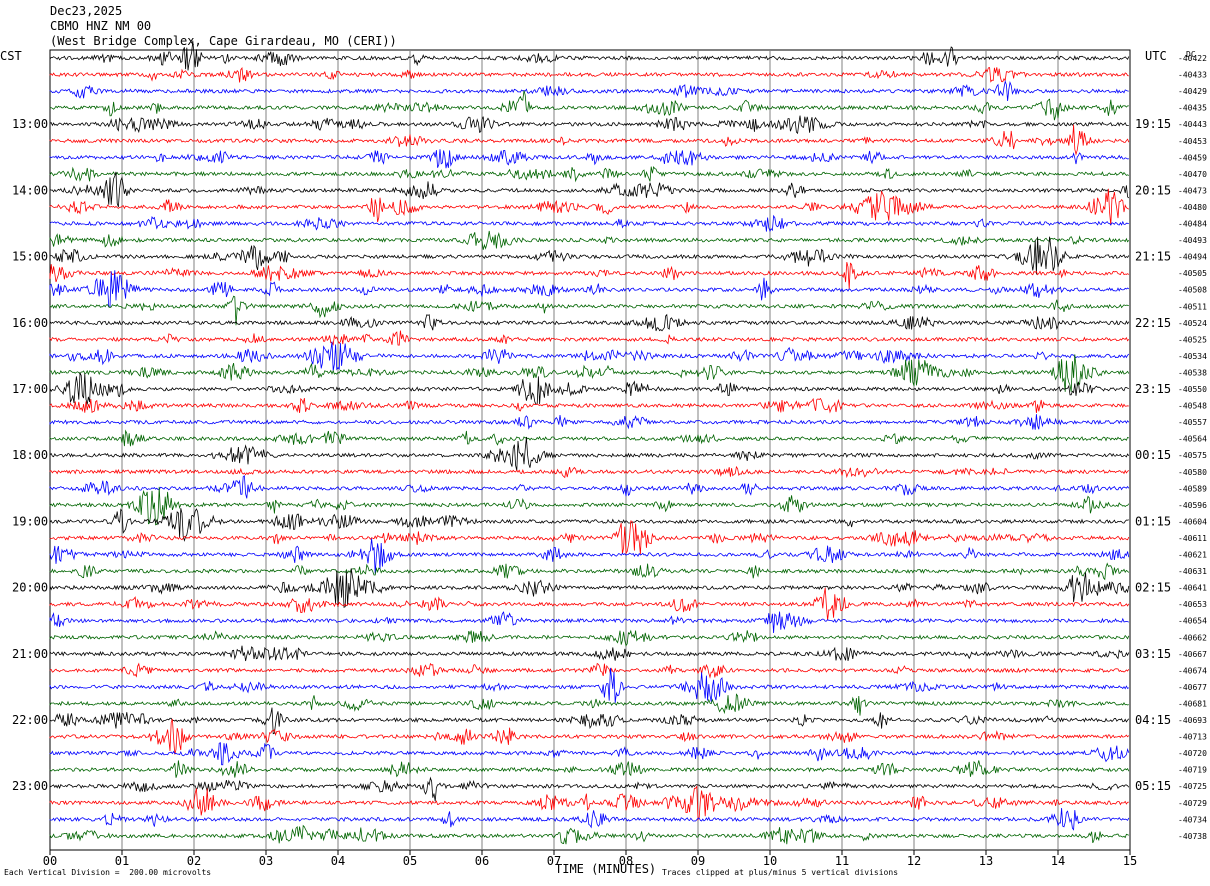 The height and width of the screenshot is (886, 1210). Describe the element at coordinates (1153, 455) in the screenshot. I see `right-hour-label: 00:15` at that location.